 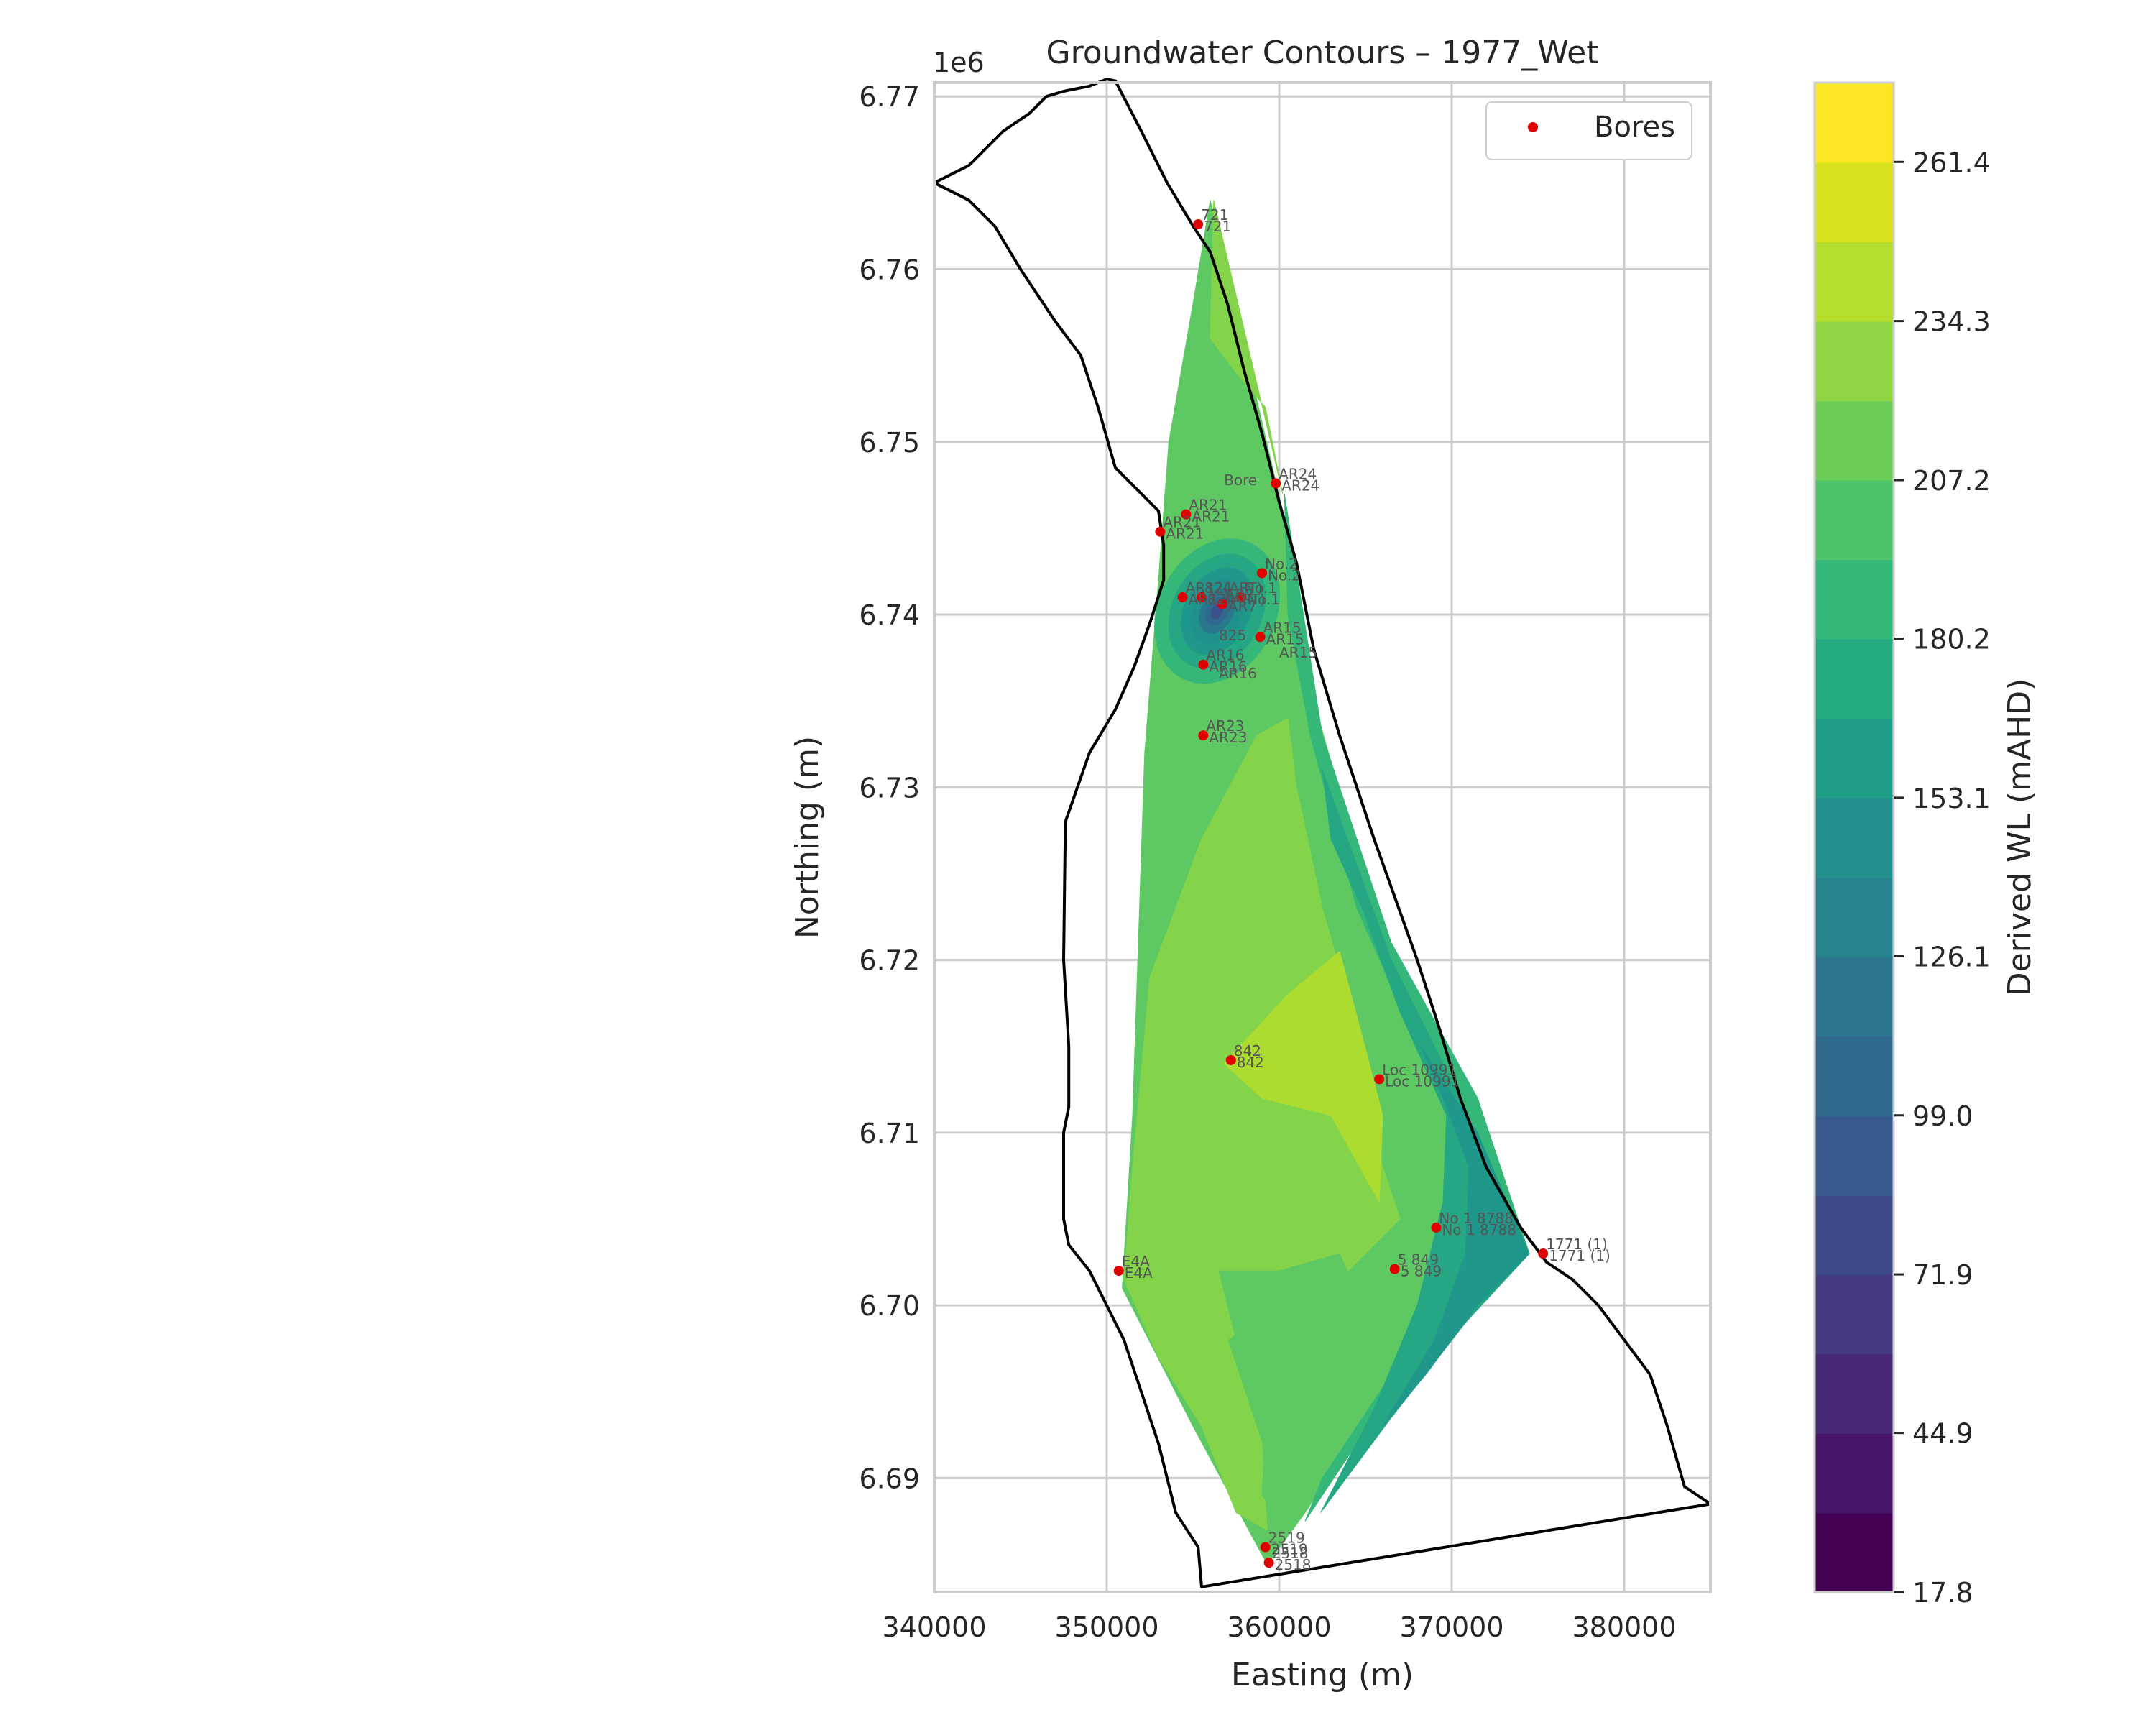 I want to click on y-offset-text: 1e6, so click(x=959, y=62).